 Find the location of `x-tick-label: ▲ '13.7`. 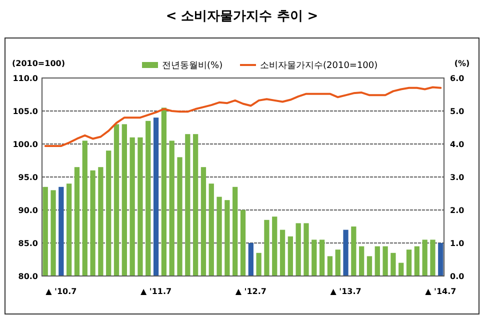

x-tick-label: ▲ '13.7 is located at coordinates (346, 291).